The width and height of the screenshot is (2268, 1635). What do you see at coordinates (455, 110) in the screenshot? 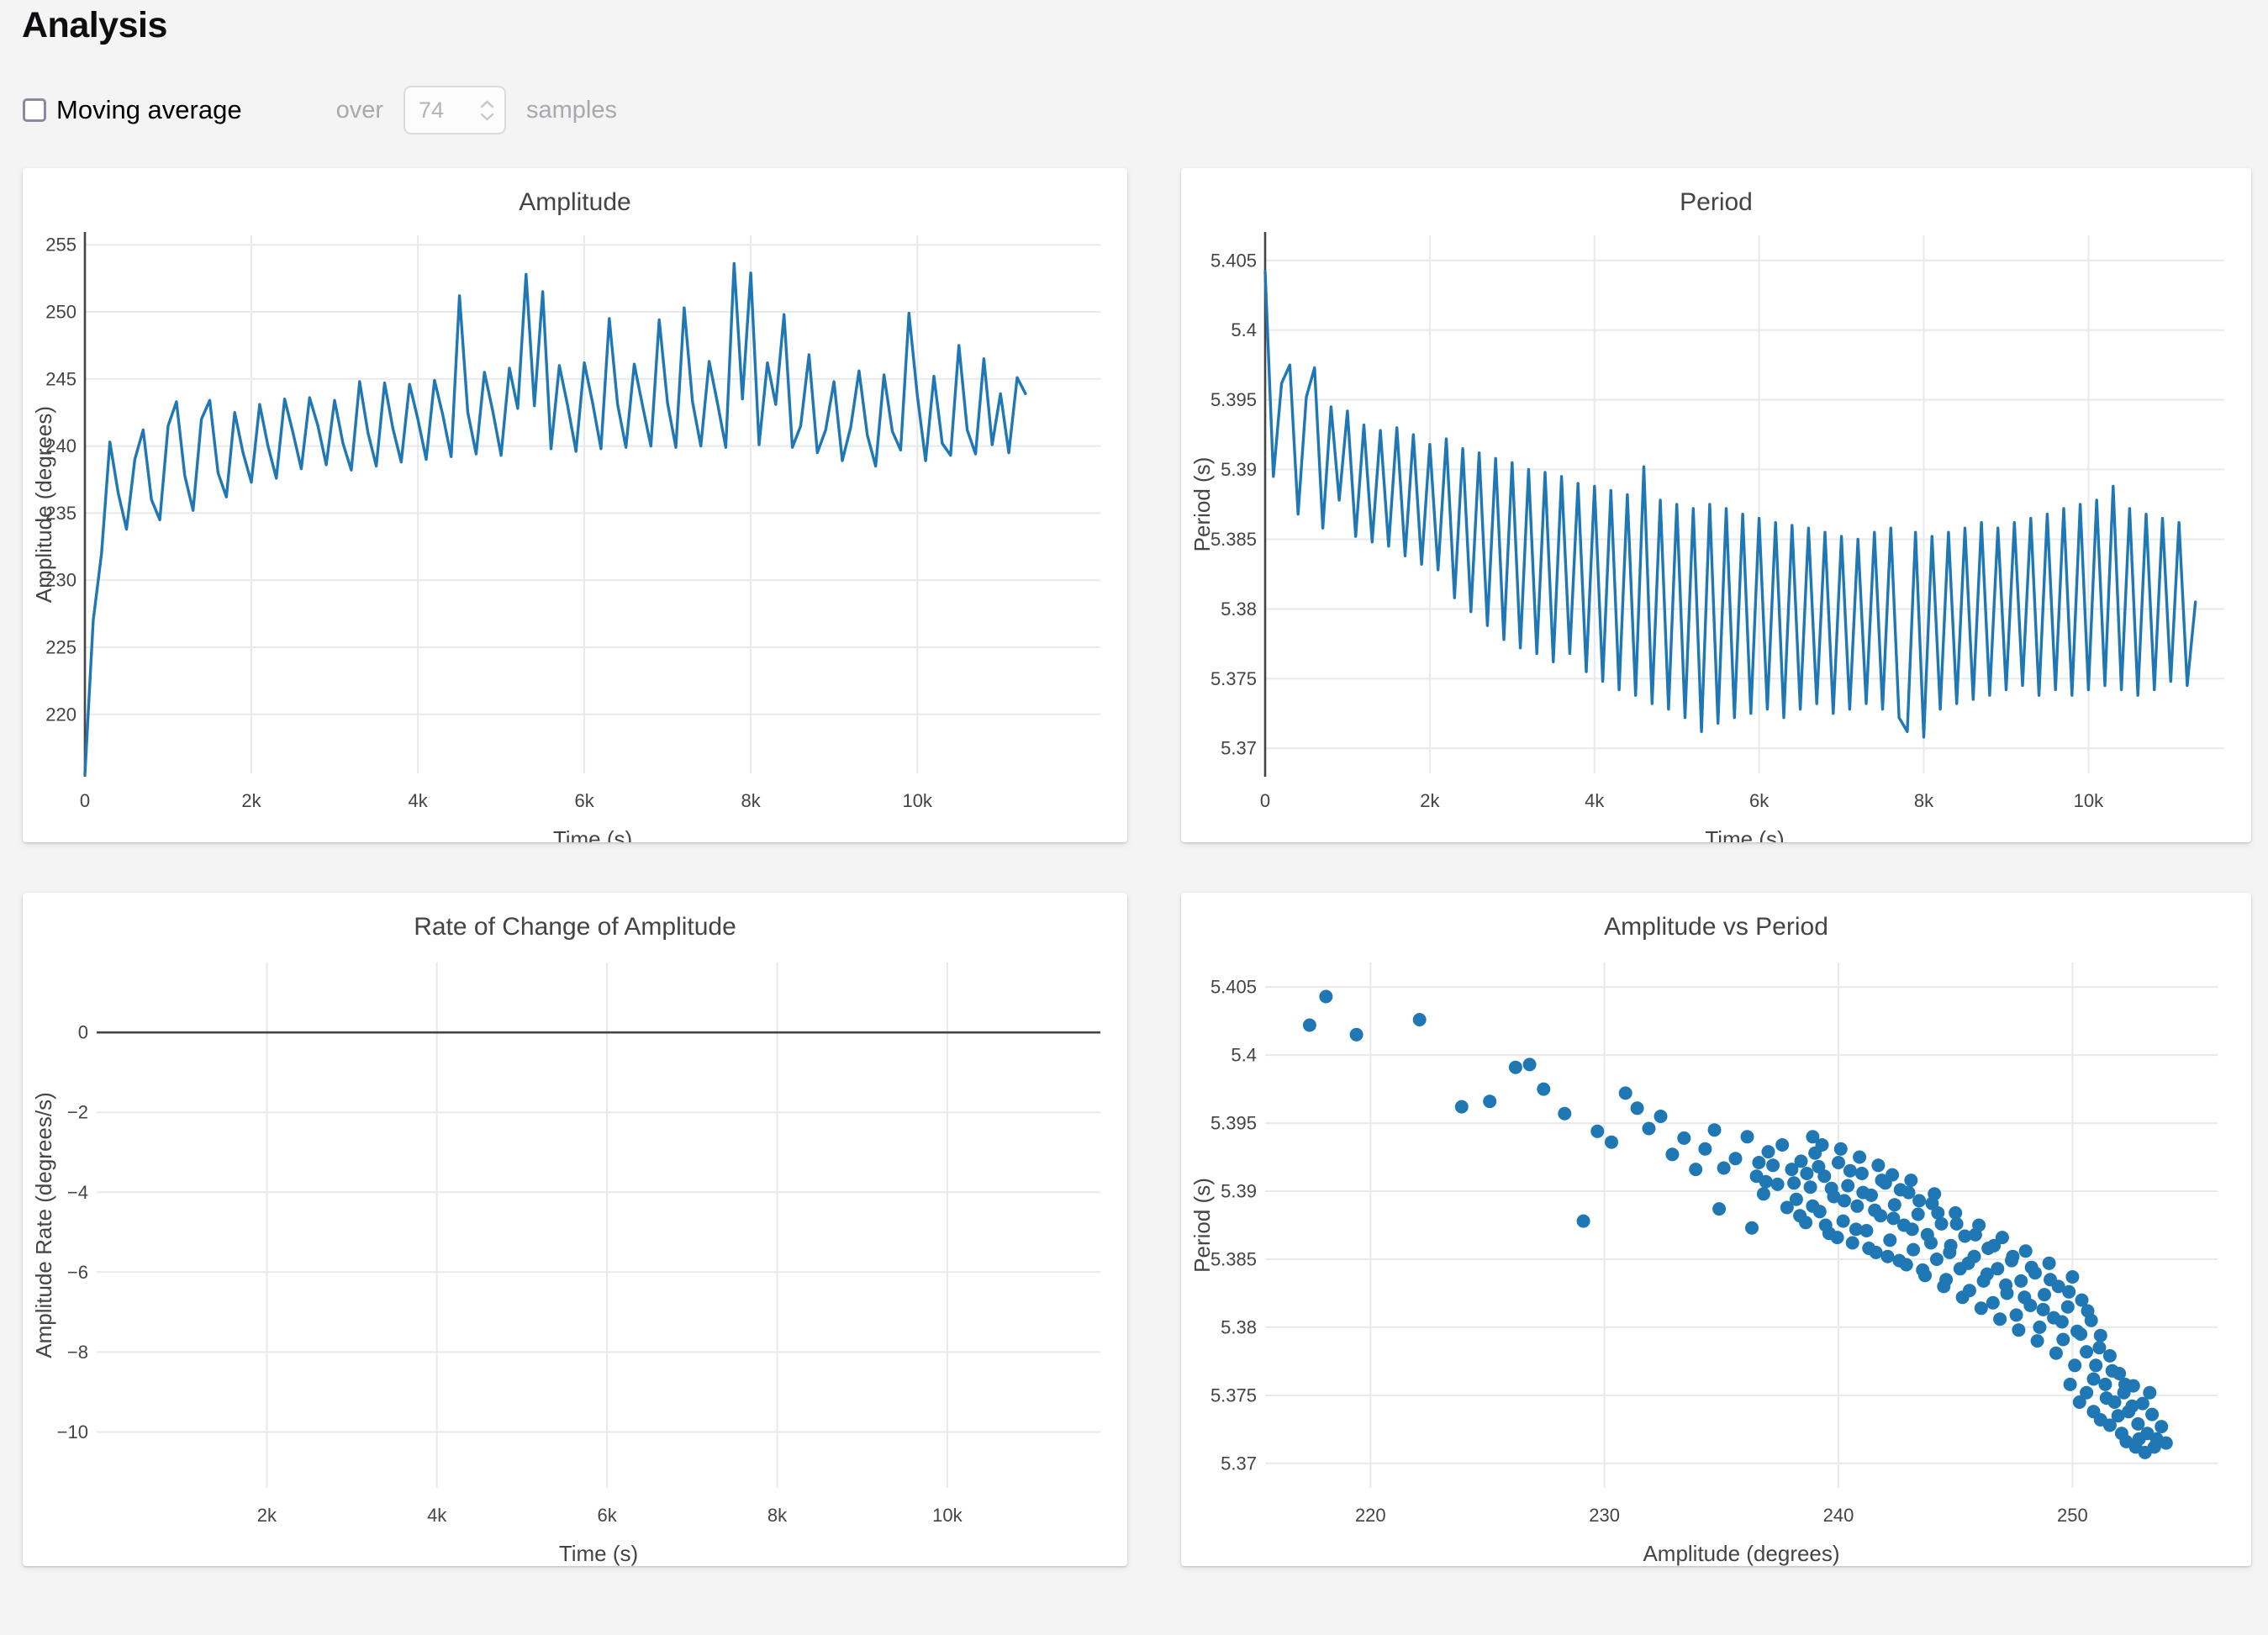
I see `samples-input: 74` at bounding box center [455, 110].